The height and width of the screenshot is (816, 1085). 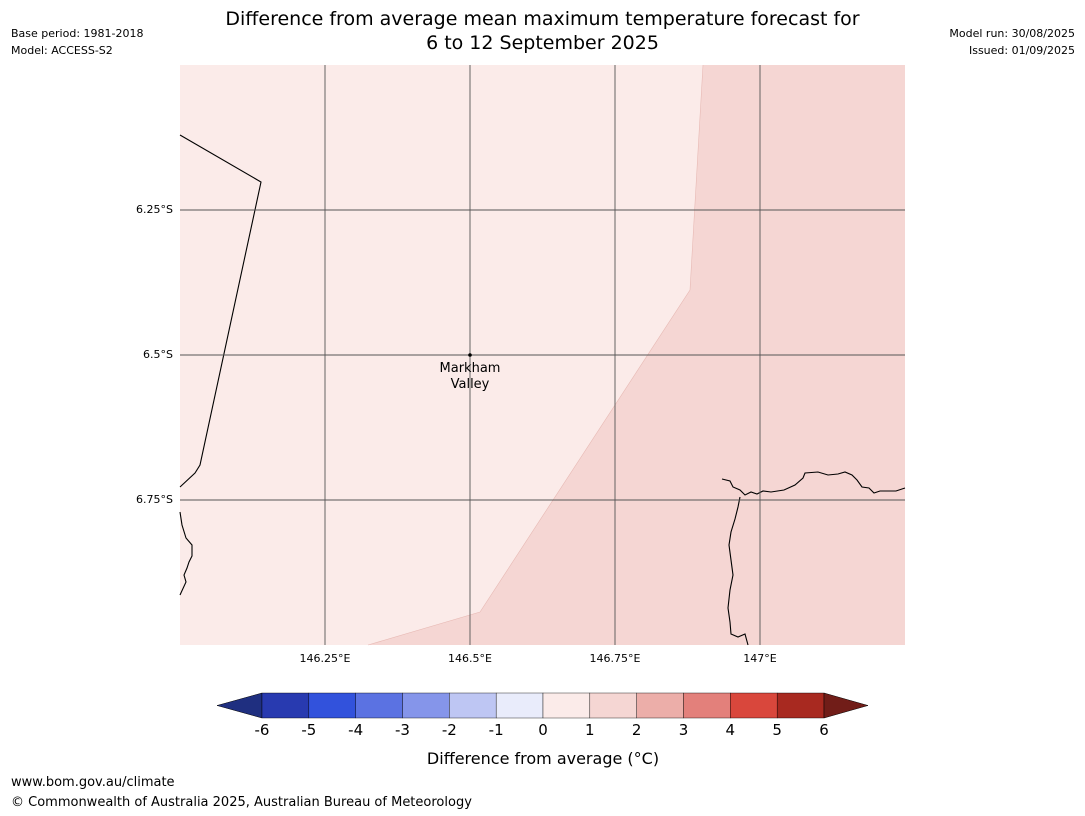 I want to click on colorbar-tick-label: 1, so click(x=590, y=730).